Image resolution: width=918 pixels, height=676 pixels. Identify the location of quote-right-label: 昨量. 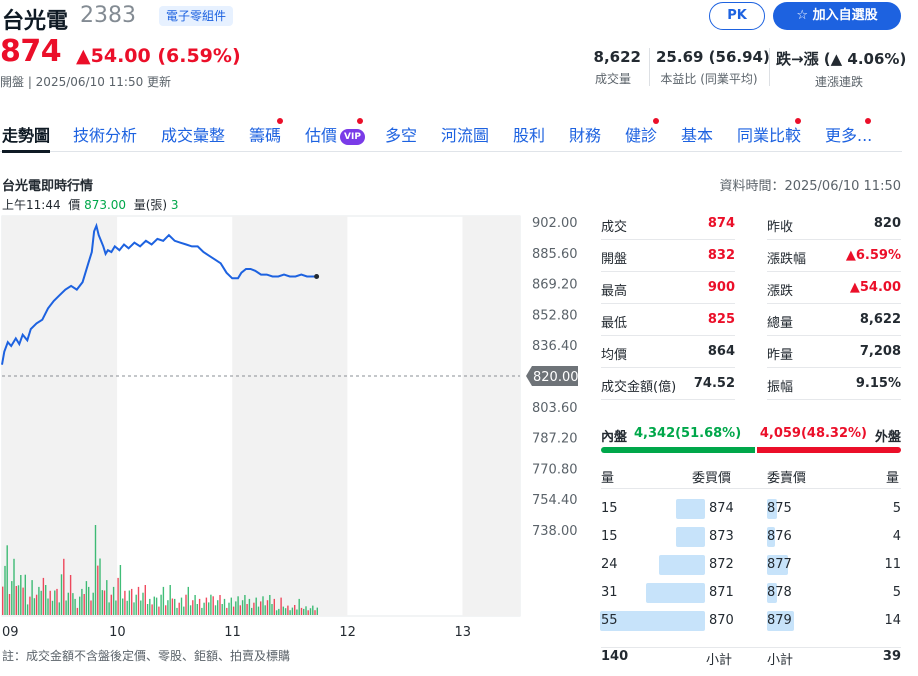
(780, 355).